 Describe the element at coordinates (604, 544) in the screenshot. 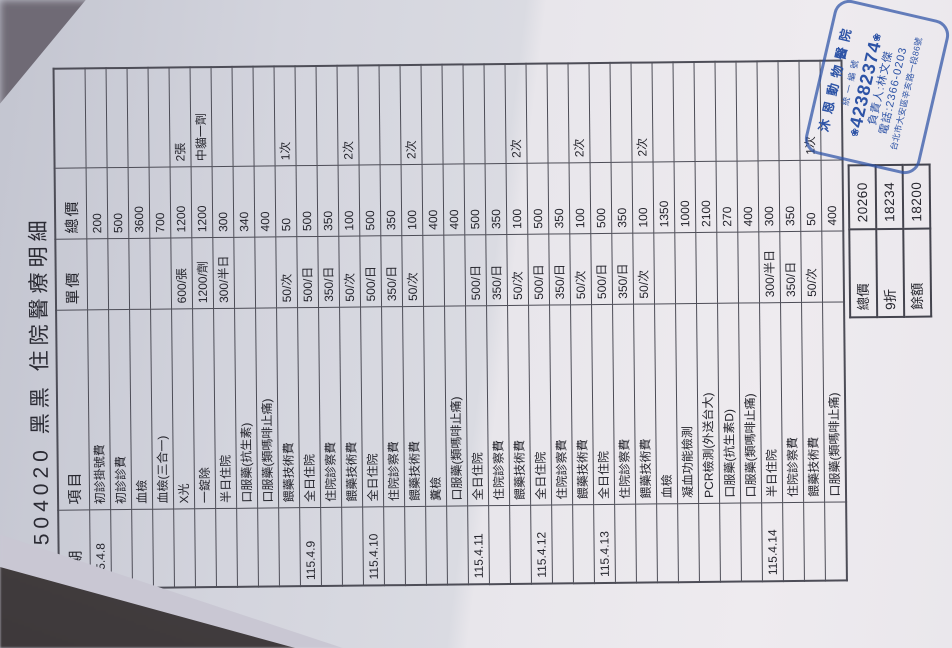

I see `date-cell: 115.4.13` at that location.